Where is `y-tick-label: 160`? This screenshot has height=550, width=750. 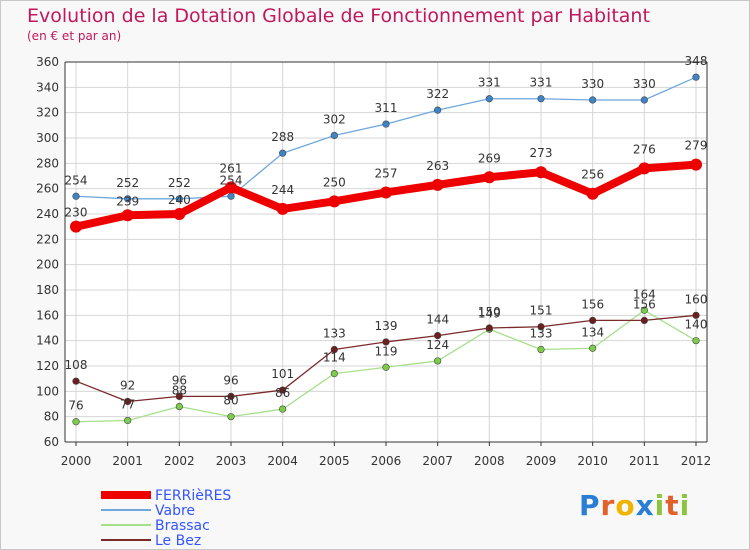 y-tick-label: 160 is located at coordinates (47, 315).